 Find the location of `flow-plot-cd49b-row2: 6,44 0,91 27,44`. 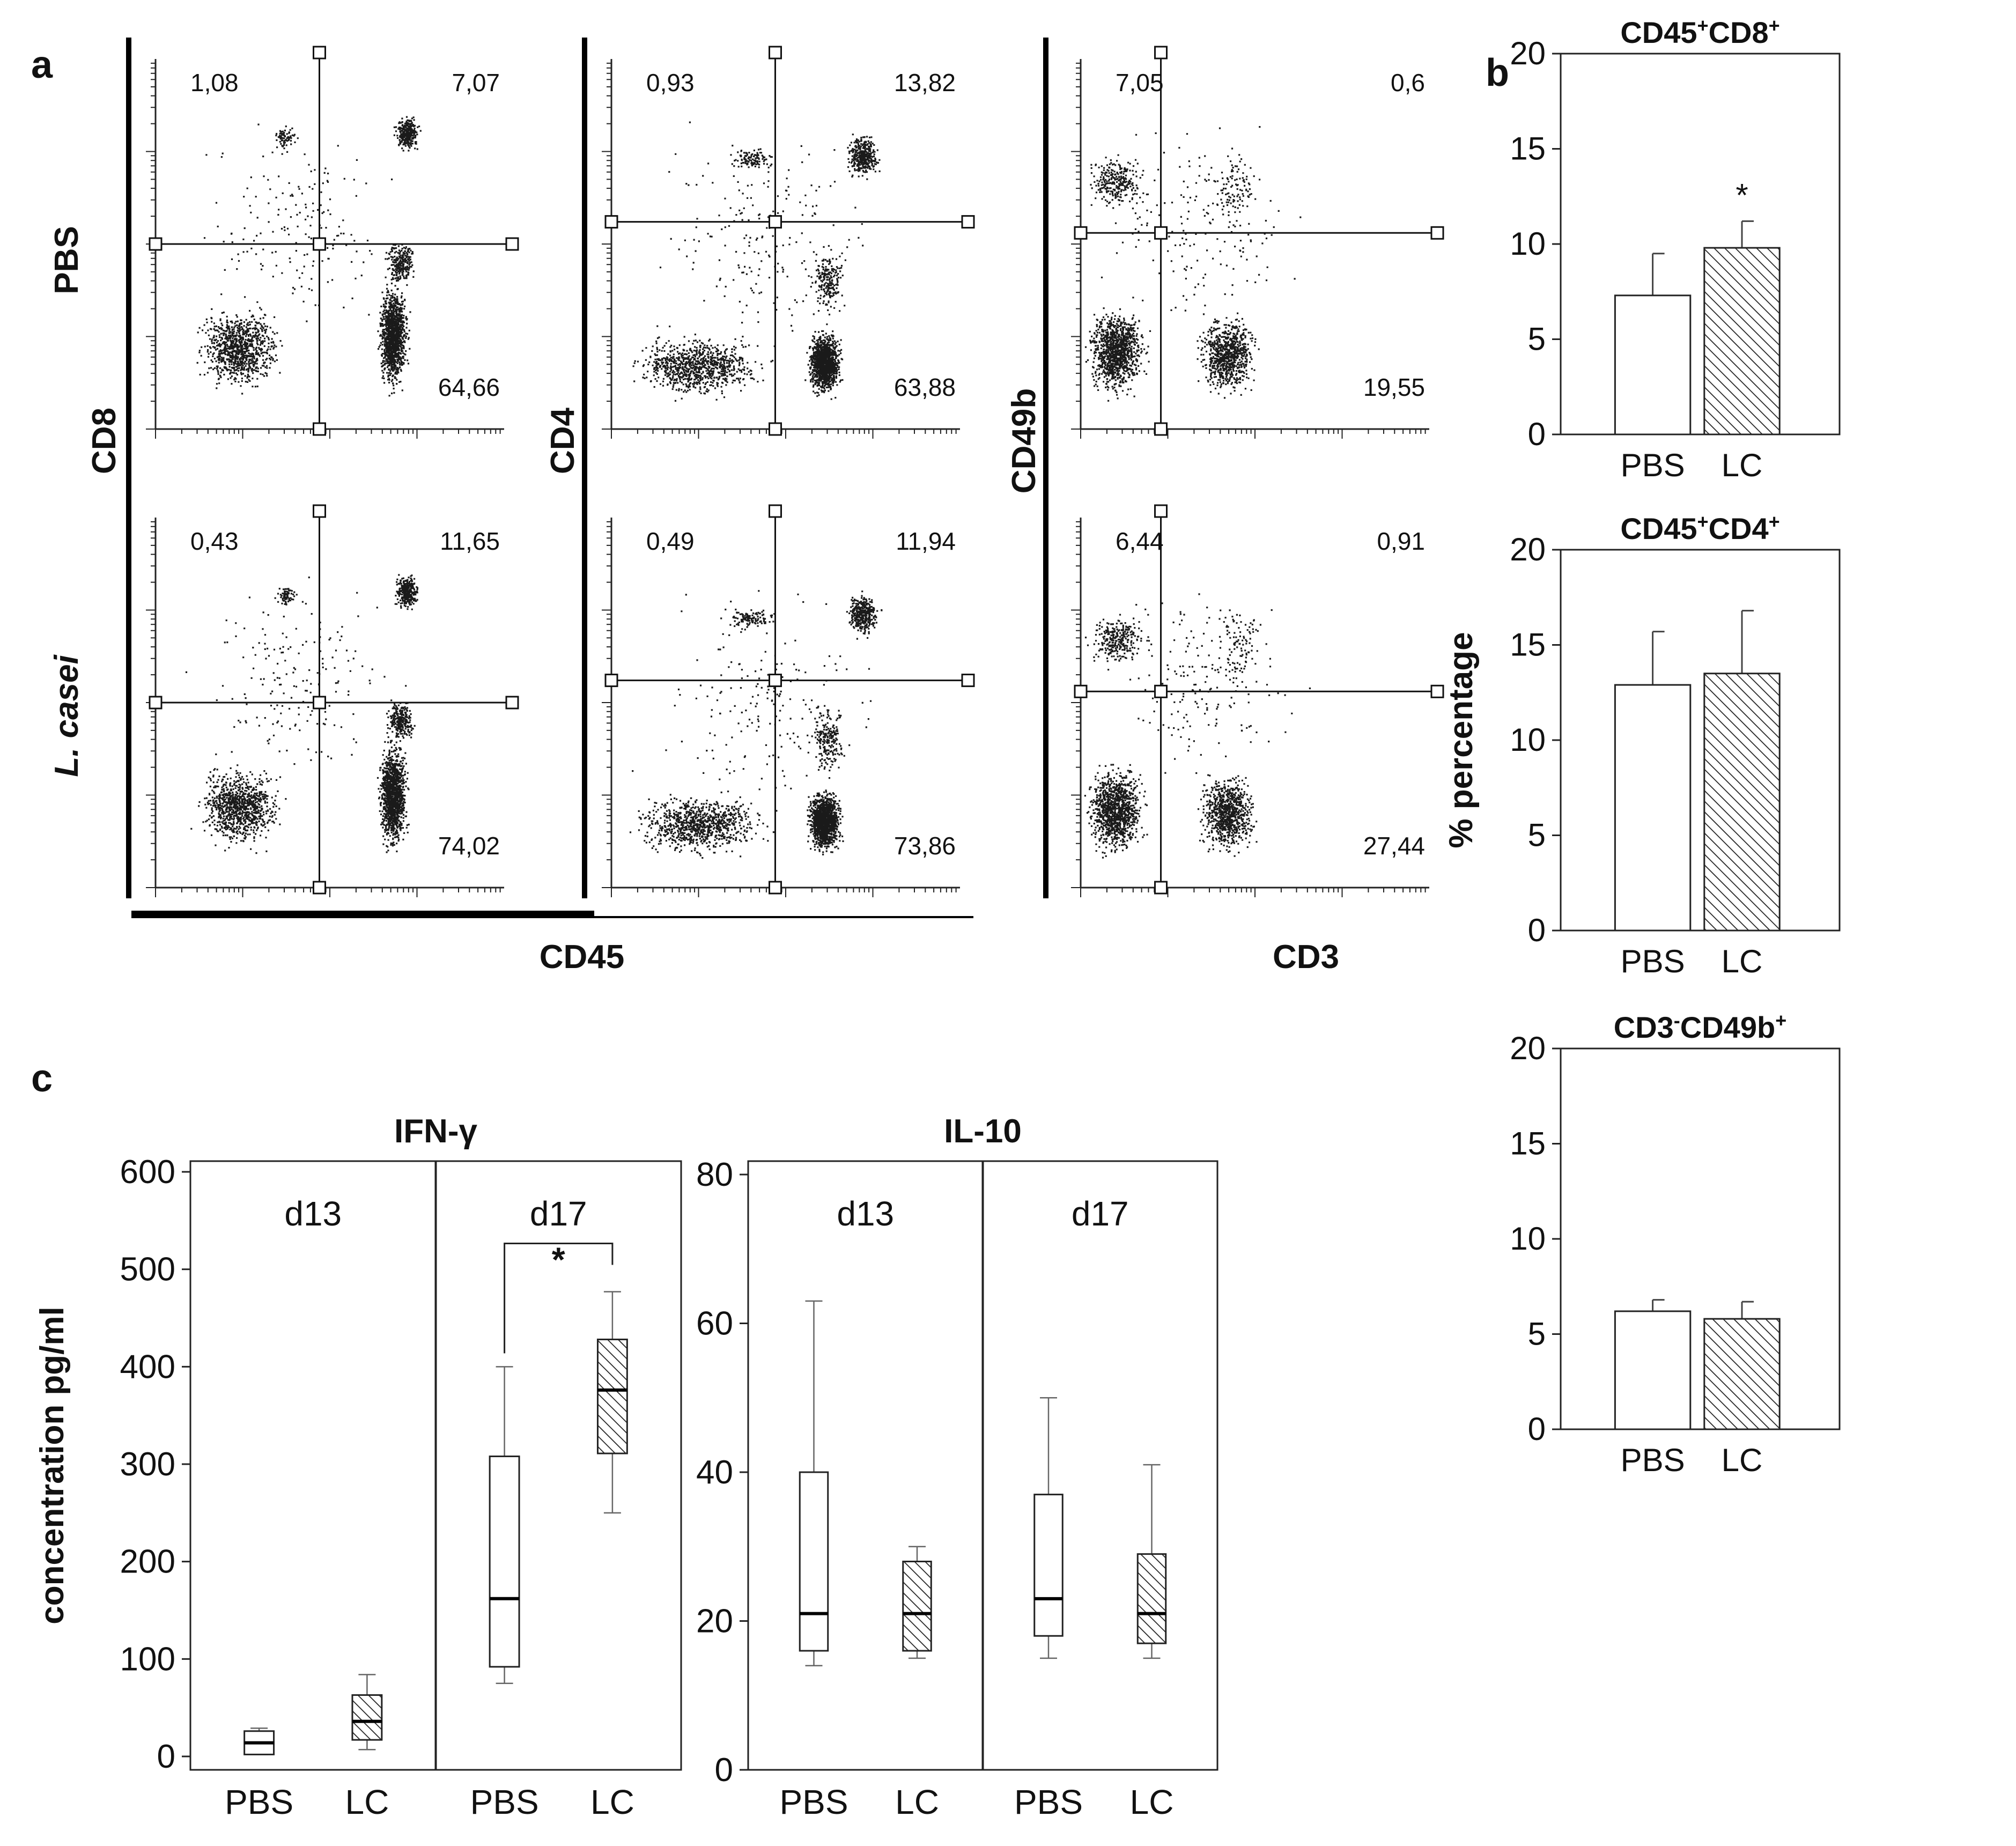

flow-plot-cd49b-row2: 6,44 0,91 27,44 is located at coordinates (1257, 700).